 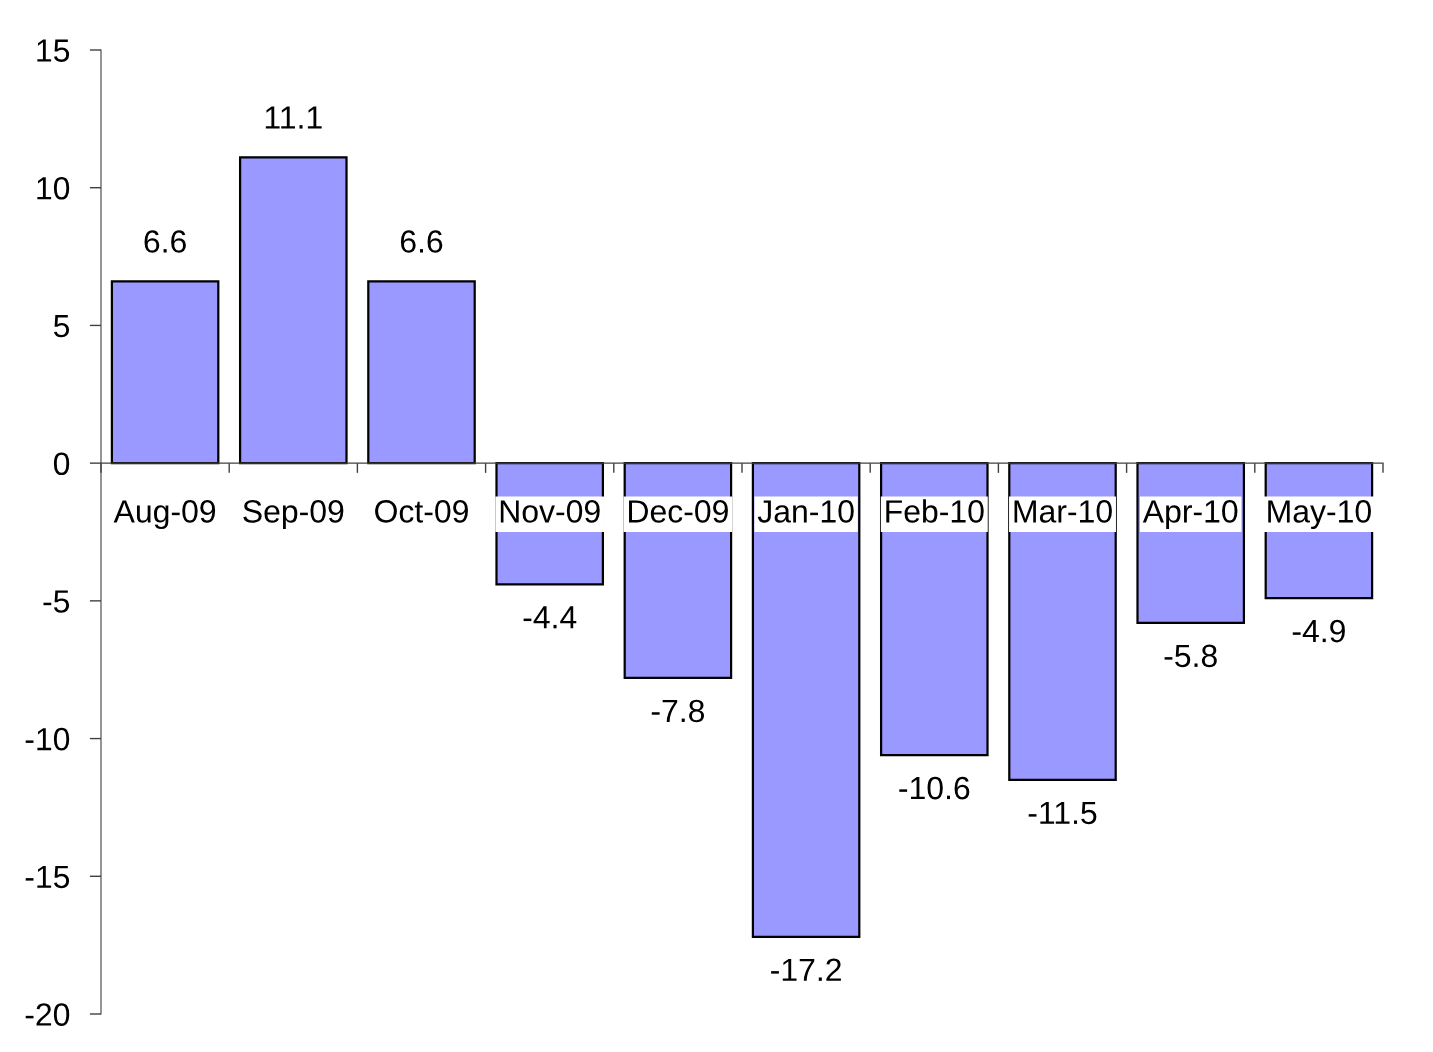 I want to click on x-tick-label: Sep-09, so click(x=293, y=515).